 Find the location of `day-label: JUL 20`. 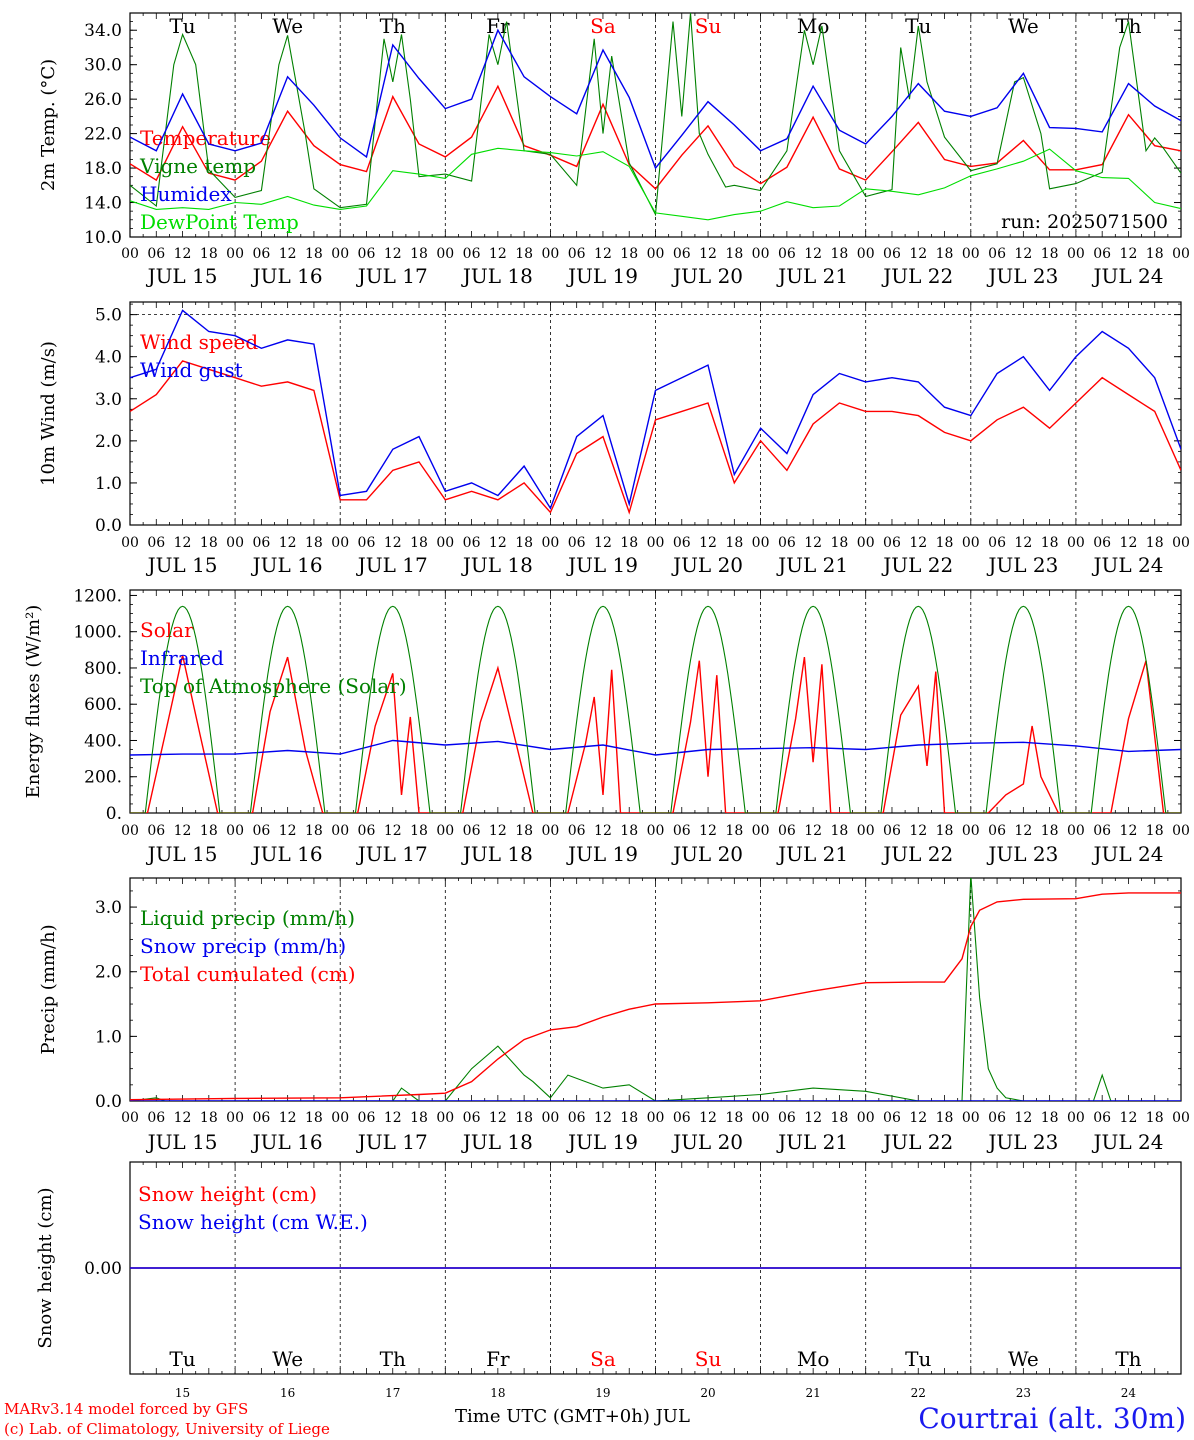

day-label: JUL 20 is located at coordinates (707, 276).